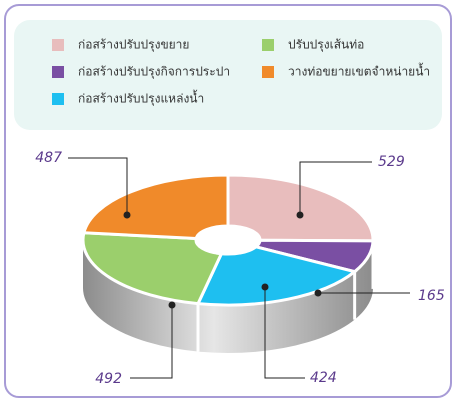 This screenshot has height=403, width=457. What do you see at coordinates (48, 158) in the screenshot?
I see `value-label: 487` at bounding box center [48, 158].